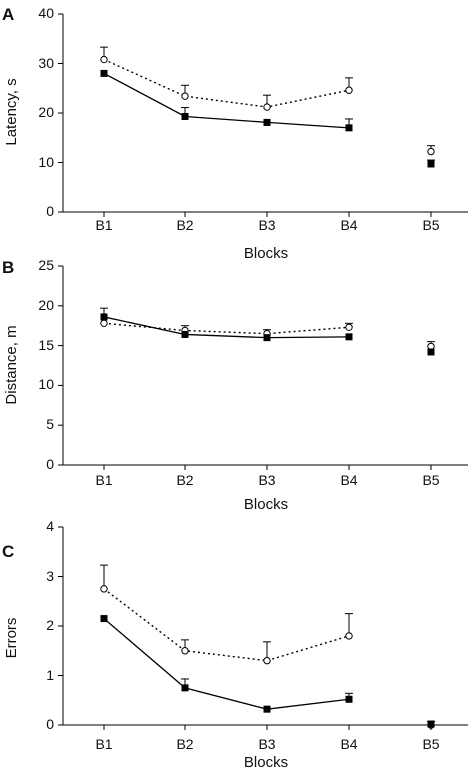  I want to click on y-tick-label: 1, so click(50, 675).